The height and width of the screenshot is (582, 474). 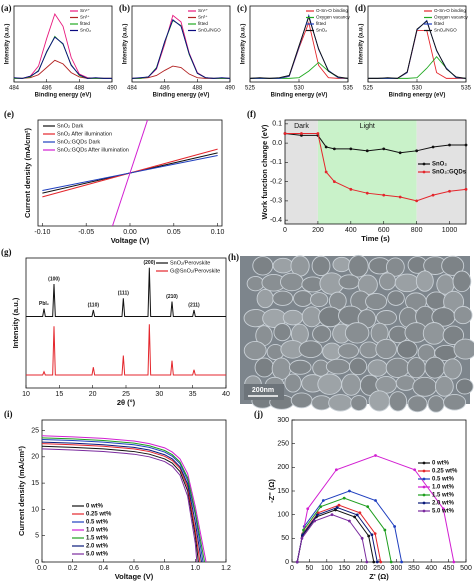 I want to click on x-tick-label: -0.05, so click(x=86, y=232).